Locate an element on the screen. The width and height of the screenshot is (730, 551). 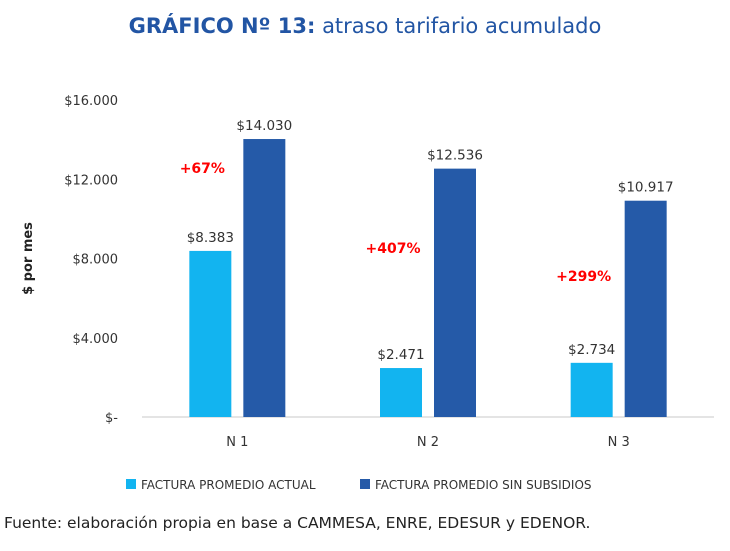
data-label: $8.383 is located at coordinates (210, 238).